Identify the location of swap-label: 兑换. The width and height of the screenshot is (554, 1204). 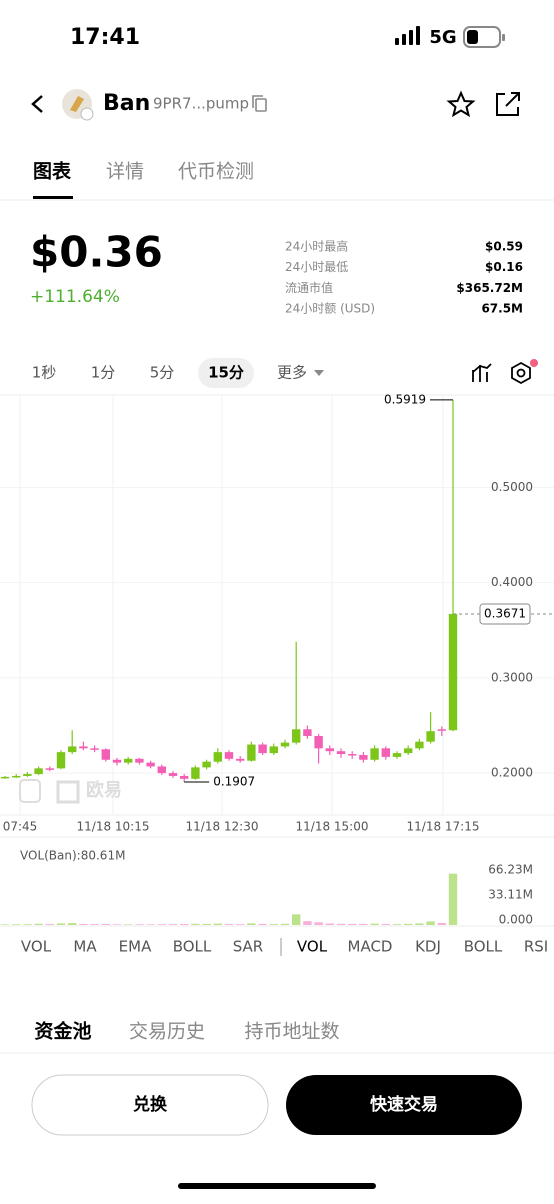
(150, 1104).